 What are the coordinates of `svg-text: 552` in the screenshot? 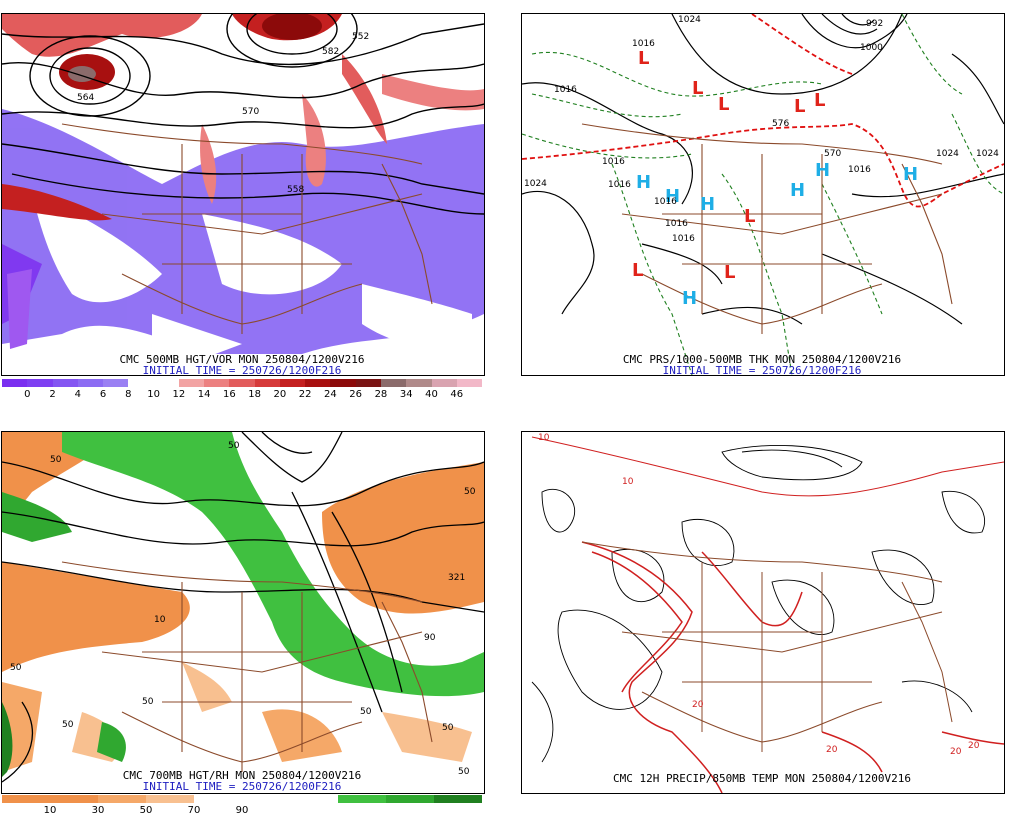 It's located at (360, 37).